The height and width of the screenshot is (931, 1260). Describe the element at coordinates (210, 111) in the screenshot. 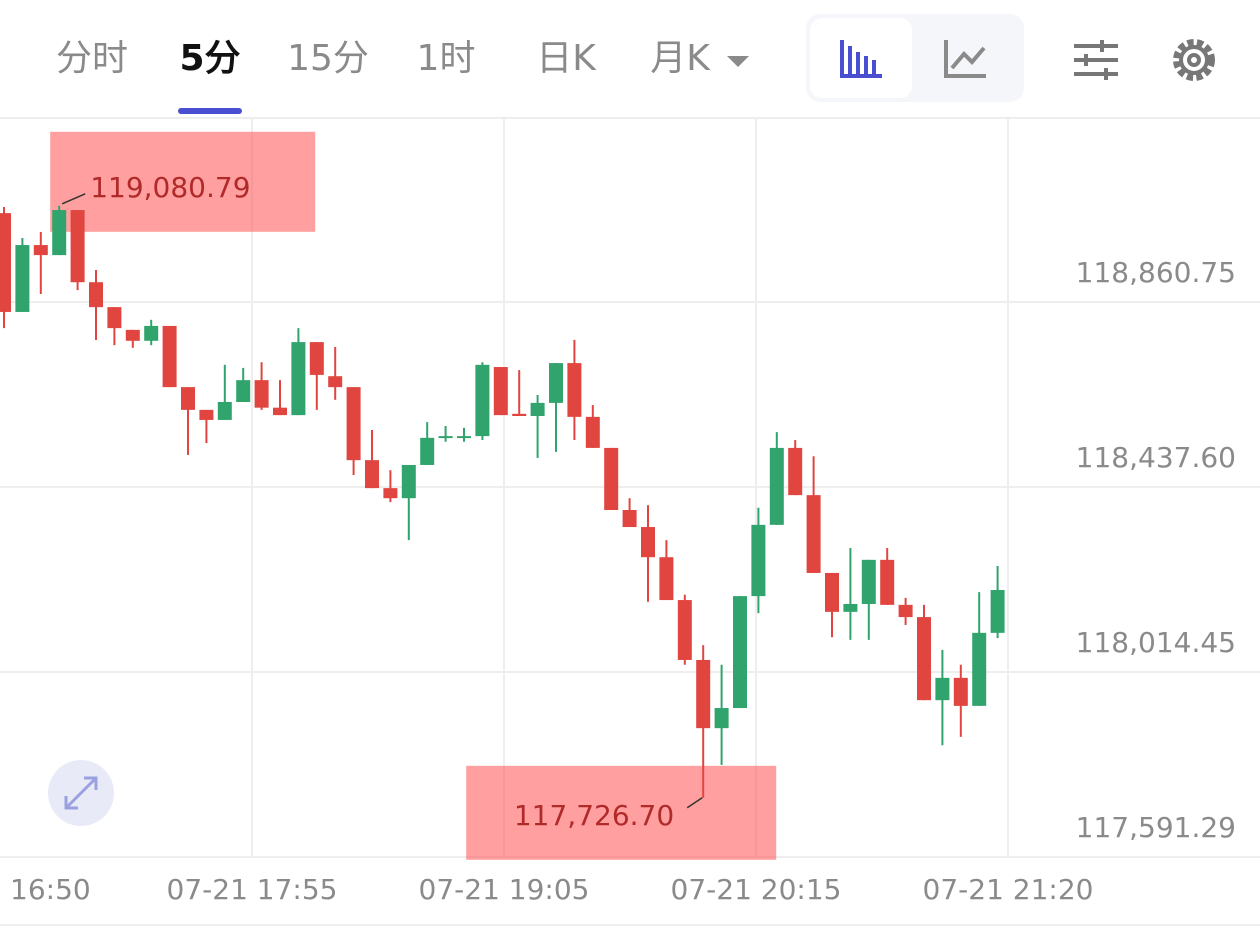

I see `active-tab-indicator` at that location.